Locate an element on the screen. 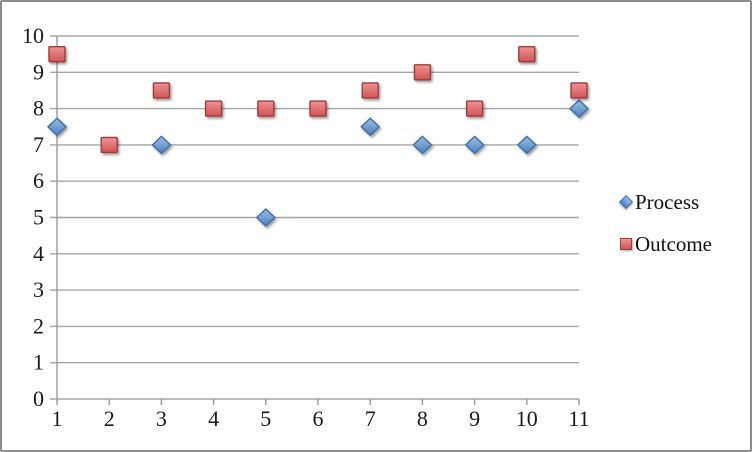 The width and height of the screenshot is (752, 452). legend-label-process: Process is located at coordinates (667, 202).